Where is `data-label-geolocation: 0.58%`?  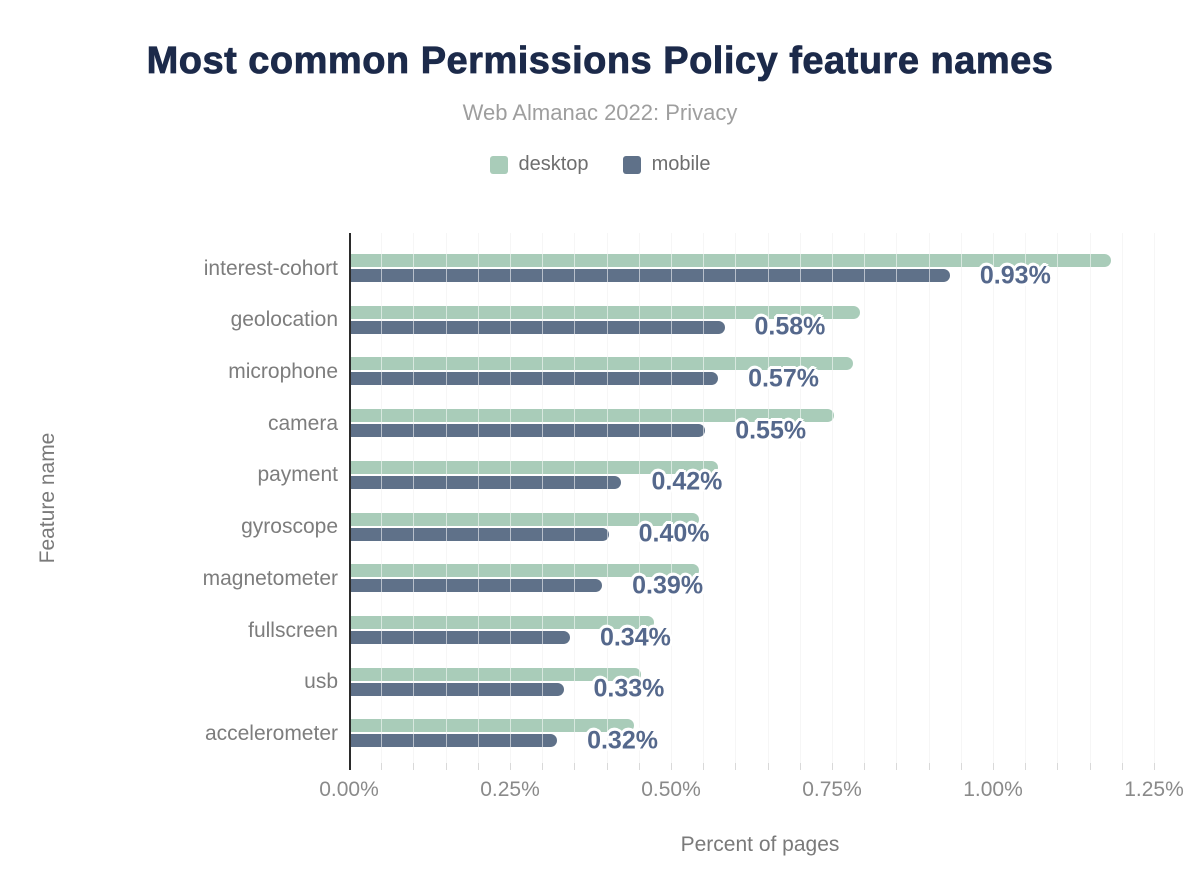 data-label-geolocation: 0.58% is located at coordinates (790, 326).